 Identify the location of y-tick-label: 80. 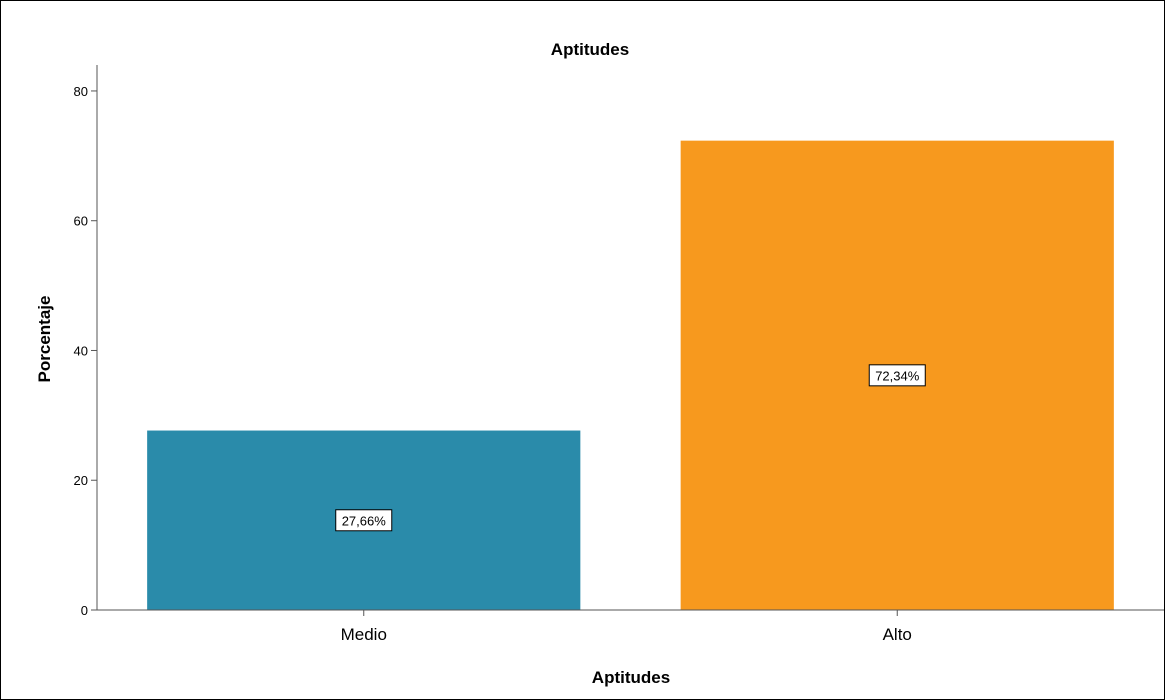
(81, 91).